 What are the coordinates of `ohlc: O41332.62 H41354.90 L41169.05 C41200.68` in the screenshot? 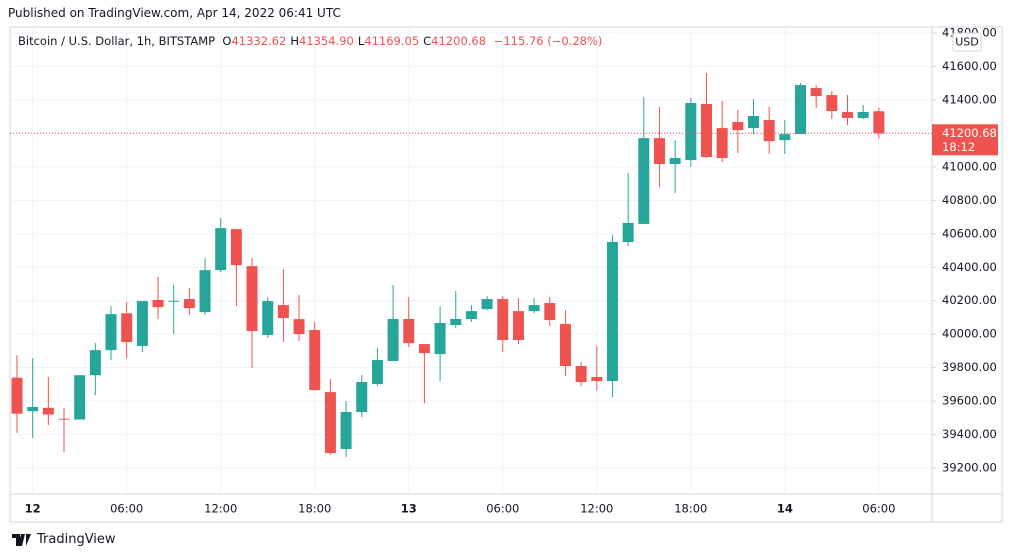 It's located at (356, 41).